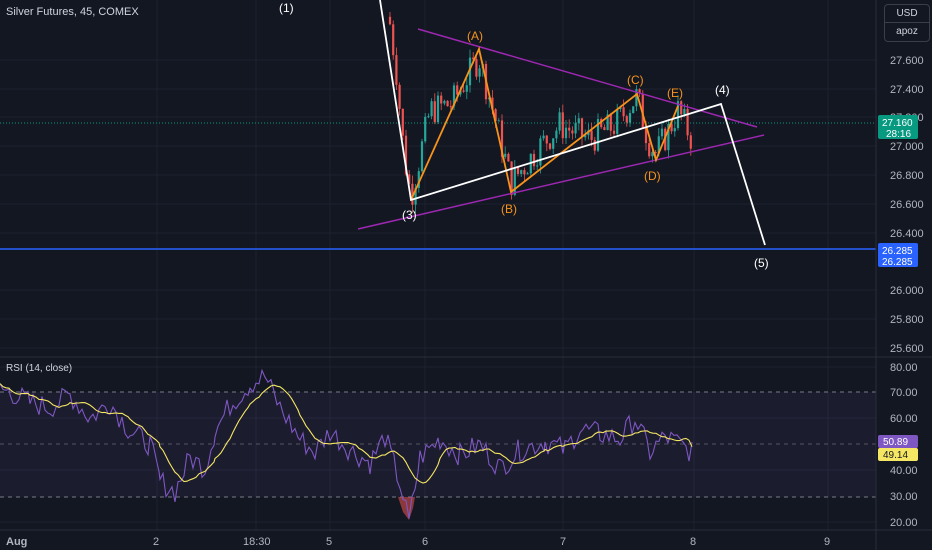 Image resolution: width=932 pixels, height=550 pixels. Describe the element at coordinates (907, 90) in the screenshot. I see `price-tick: 27.400` at that location.